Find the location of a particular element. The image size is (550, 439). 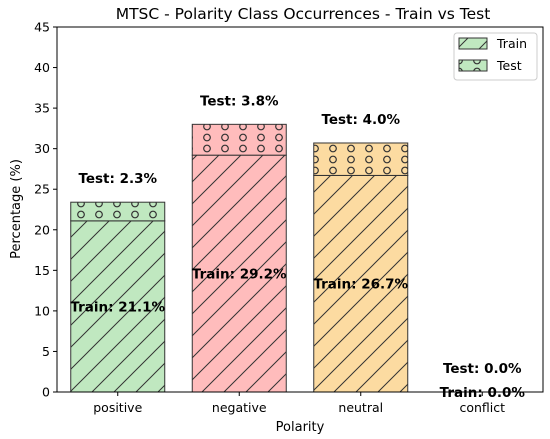

test-value-label-neutral: Test: 4.0% is located at coordinates (360, 120).